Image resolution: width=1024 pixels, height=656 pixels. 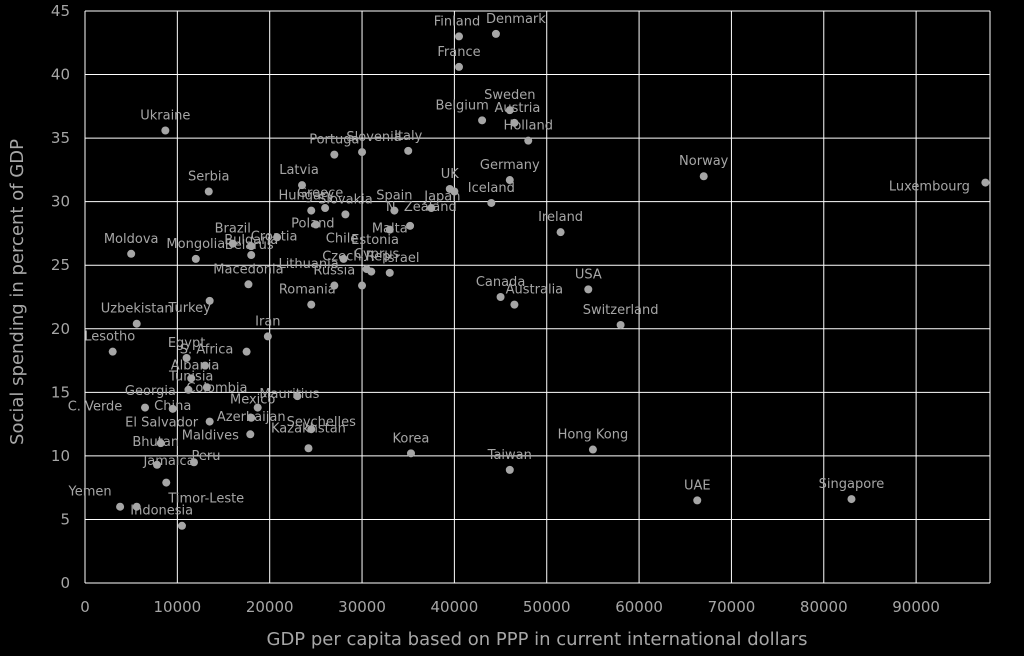 What do you see at coordinates (322, 422) in the screenshot?
I see `point-label: Seychelles` at bounding box center [322, 422].